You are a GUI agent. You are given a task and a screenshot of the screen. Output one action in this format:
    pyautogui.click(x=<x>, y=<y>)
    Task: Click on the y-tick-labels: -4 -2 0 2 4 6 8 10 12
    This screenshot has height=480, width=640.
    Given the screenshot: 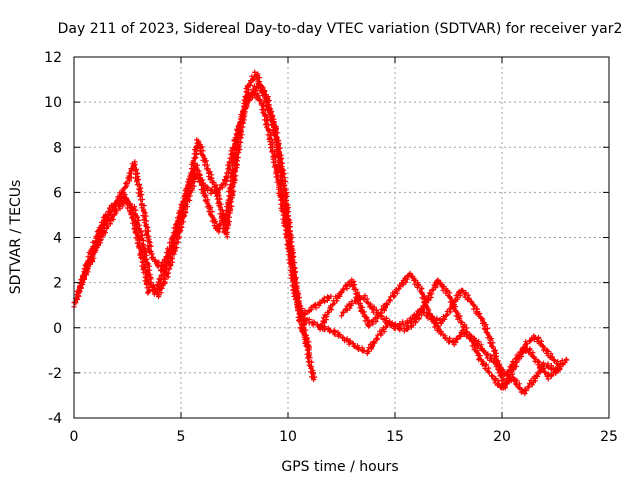 What is the action you would take?
    pyautogui.click(x=53, y=238)
    